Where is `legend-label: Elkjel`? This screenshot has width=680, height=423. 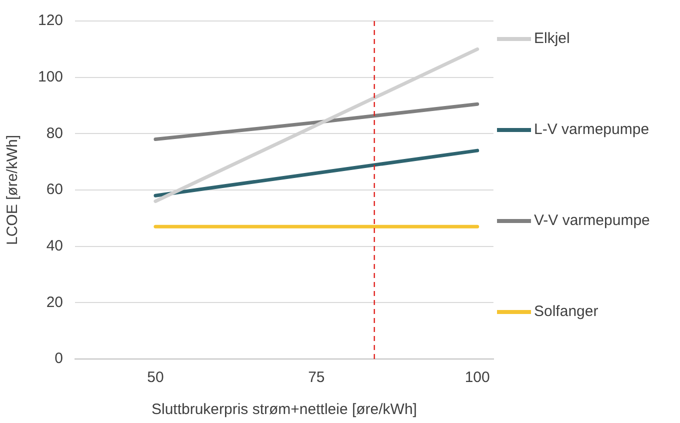
legend-label: Elkjel is located at coordinates (552, 38).